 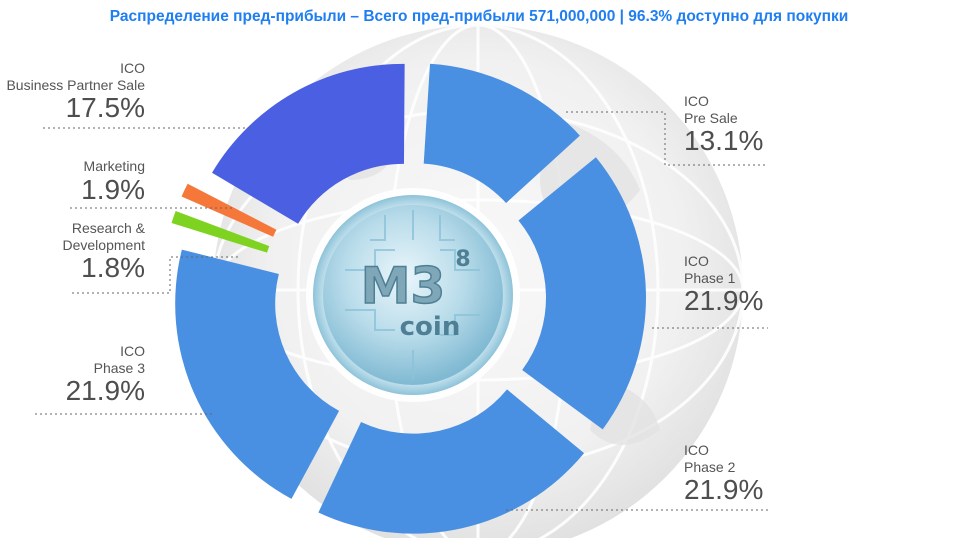 What do you see at coordinates (132, 351) in the screenshot?
I see `label-phase-3-line1: ICO` at bounding box center [132, 351].